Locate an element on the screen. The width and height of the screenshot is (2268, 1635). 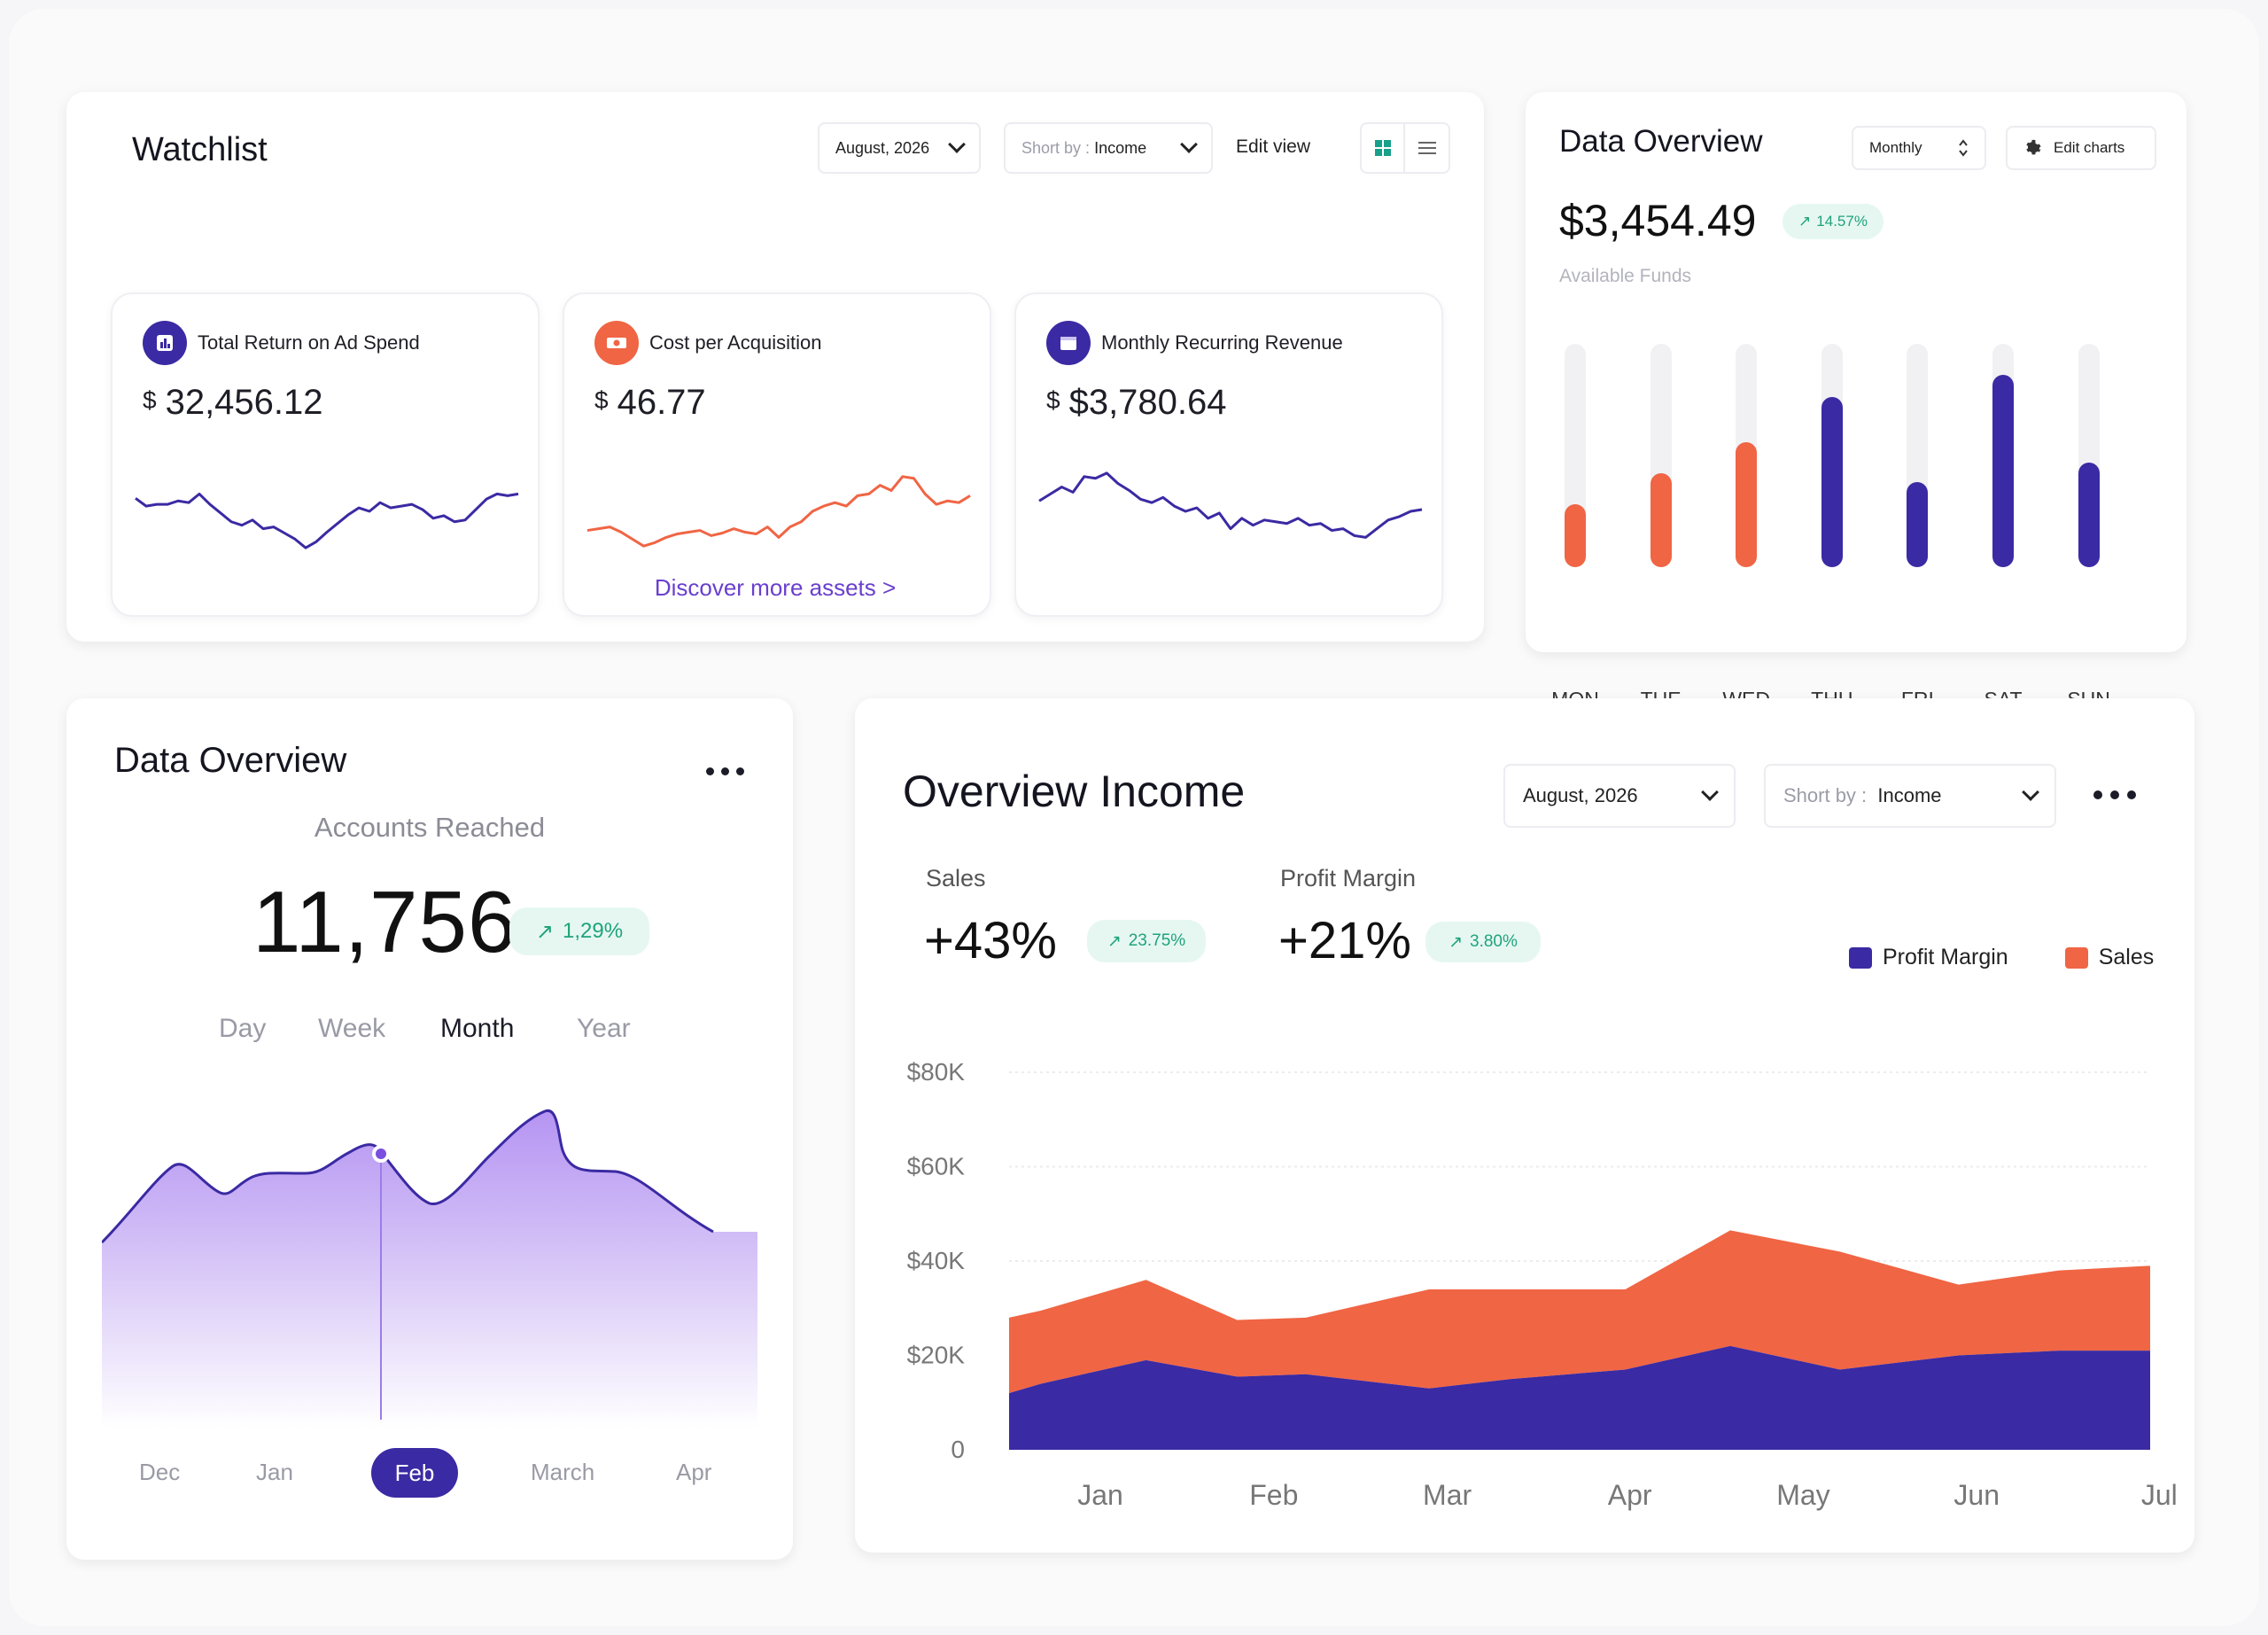
watchlist-sort-select: Short by : Income is located at coordinates (1108, 148).